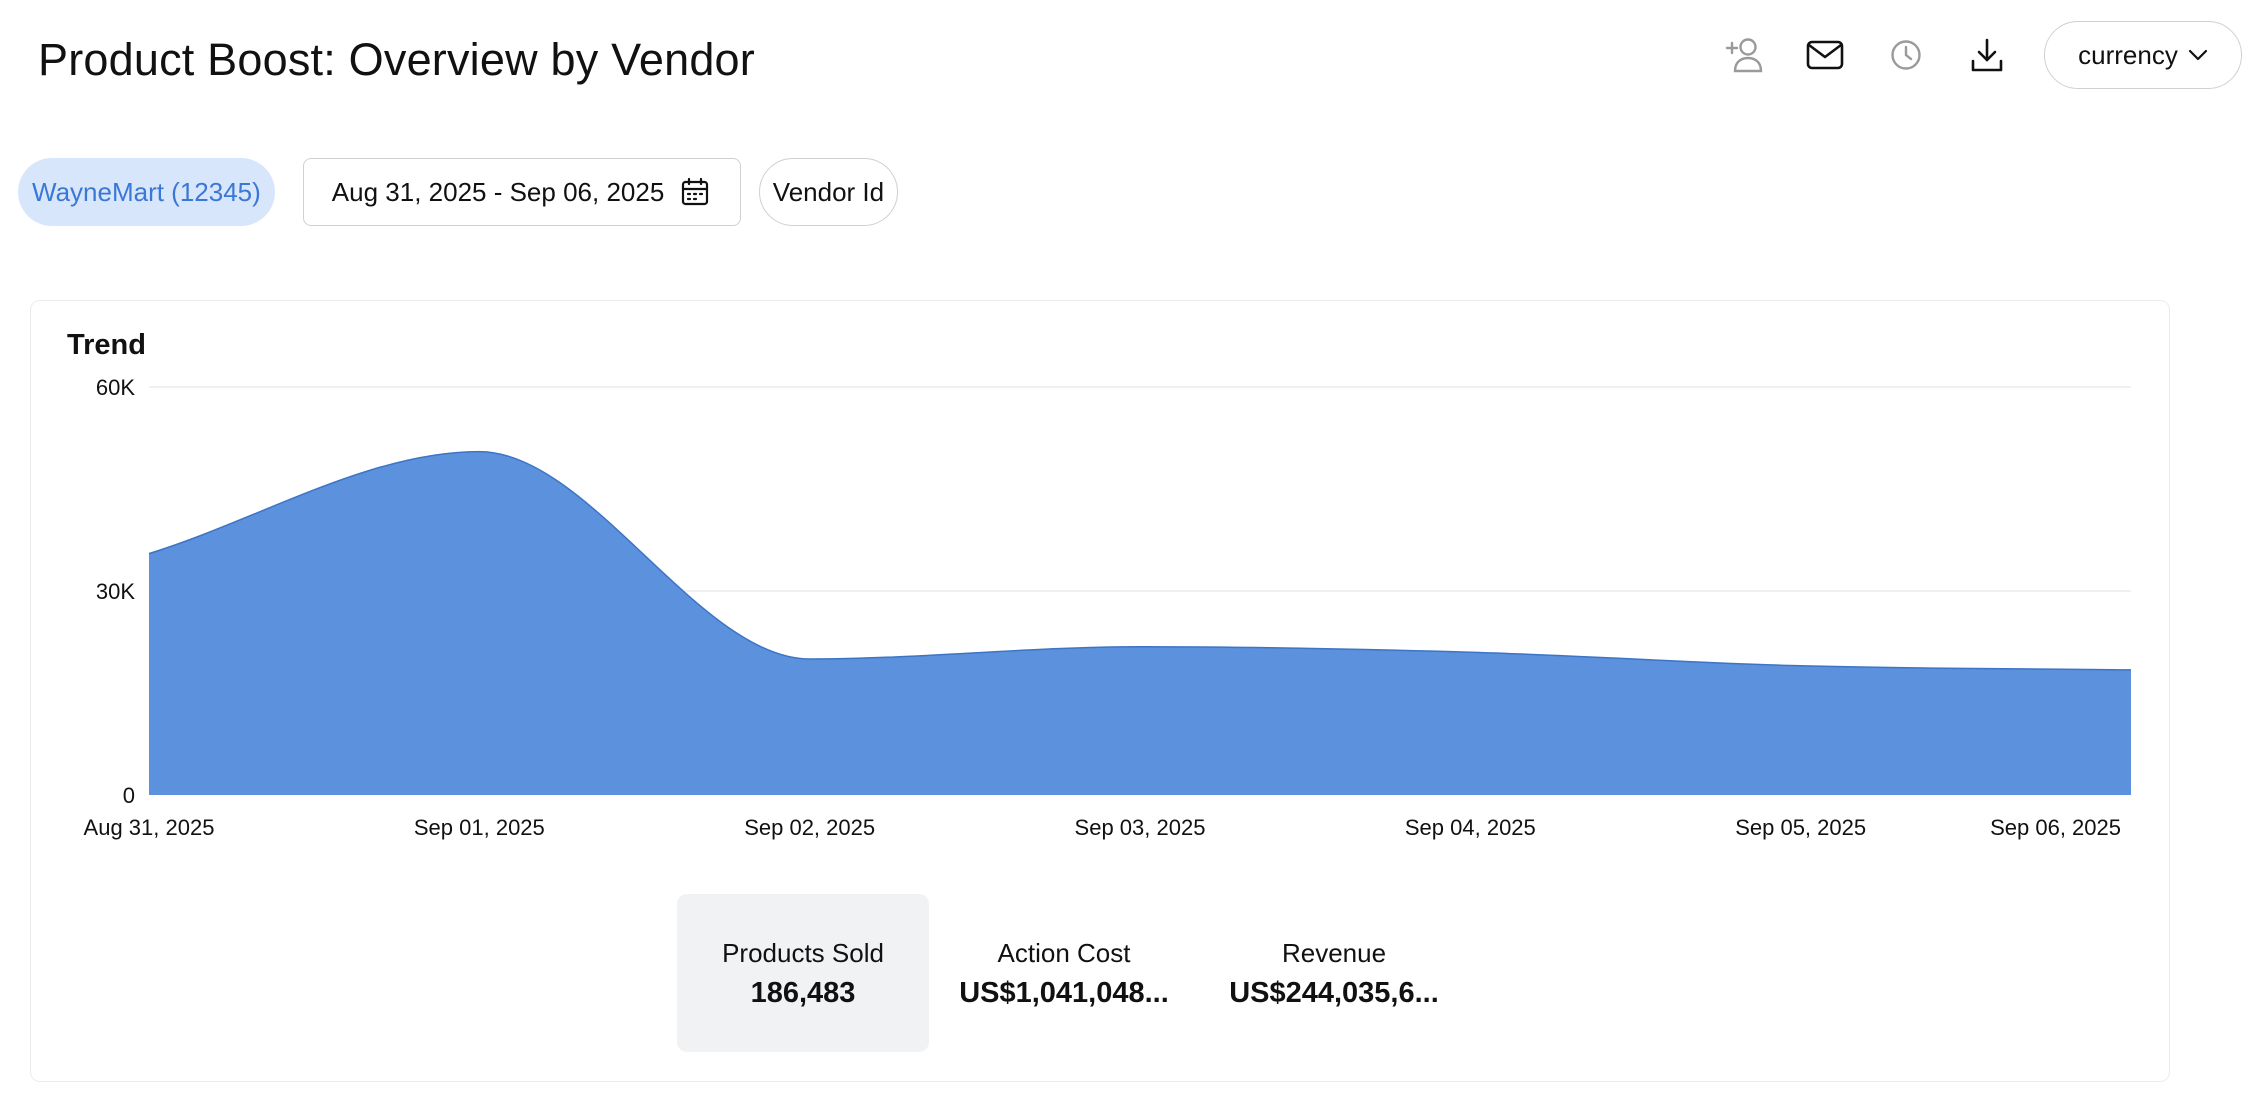 The width and height of the screenshot is (2262, 1104). I want to click on x-tick-label: Sep 06, 2025, so click(2055, 827).